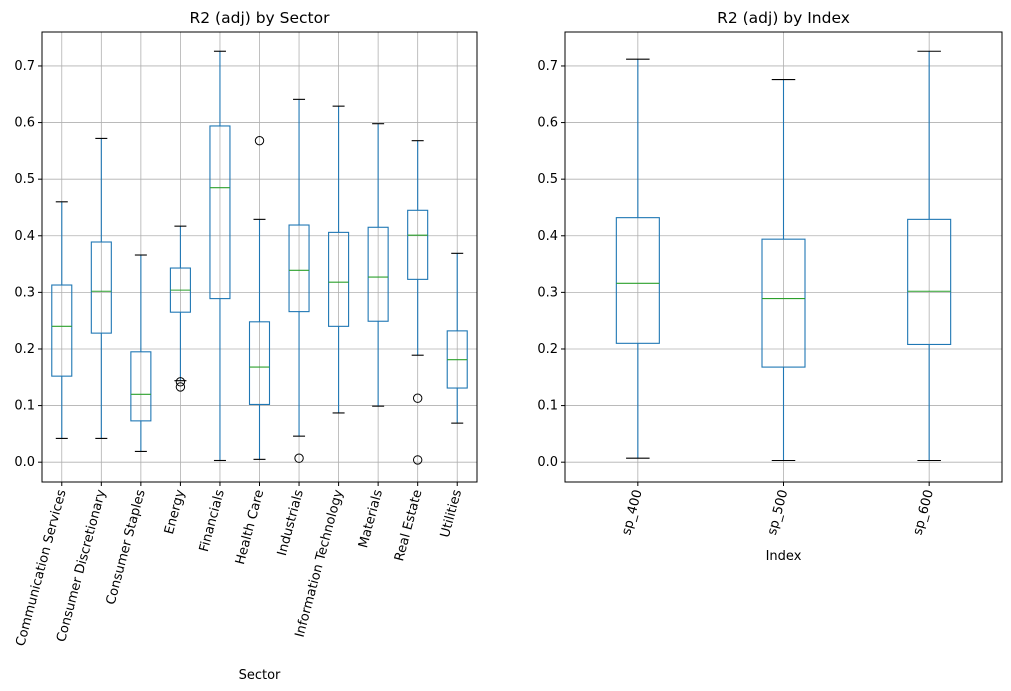  I want to click on x-tick-label: Real Estate, so click(408, 525).